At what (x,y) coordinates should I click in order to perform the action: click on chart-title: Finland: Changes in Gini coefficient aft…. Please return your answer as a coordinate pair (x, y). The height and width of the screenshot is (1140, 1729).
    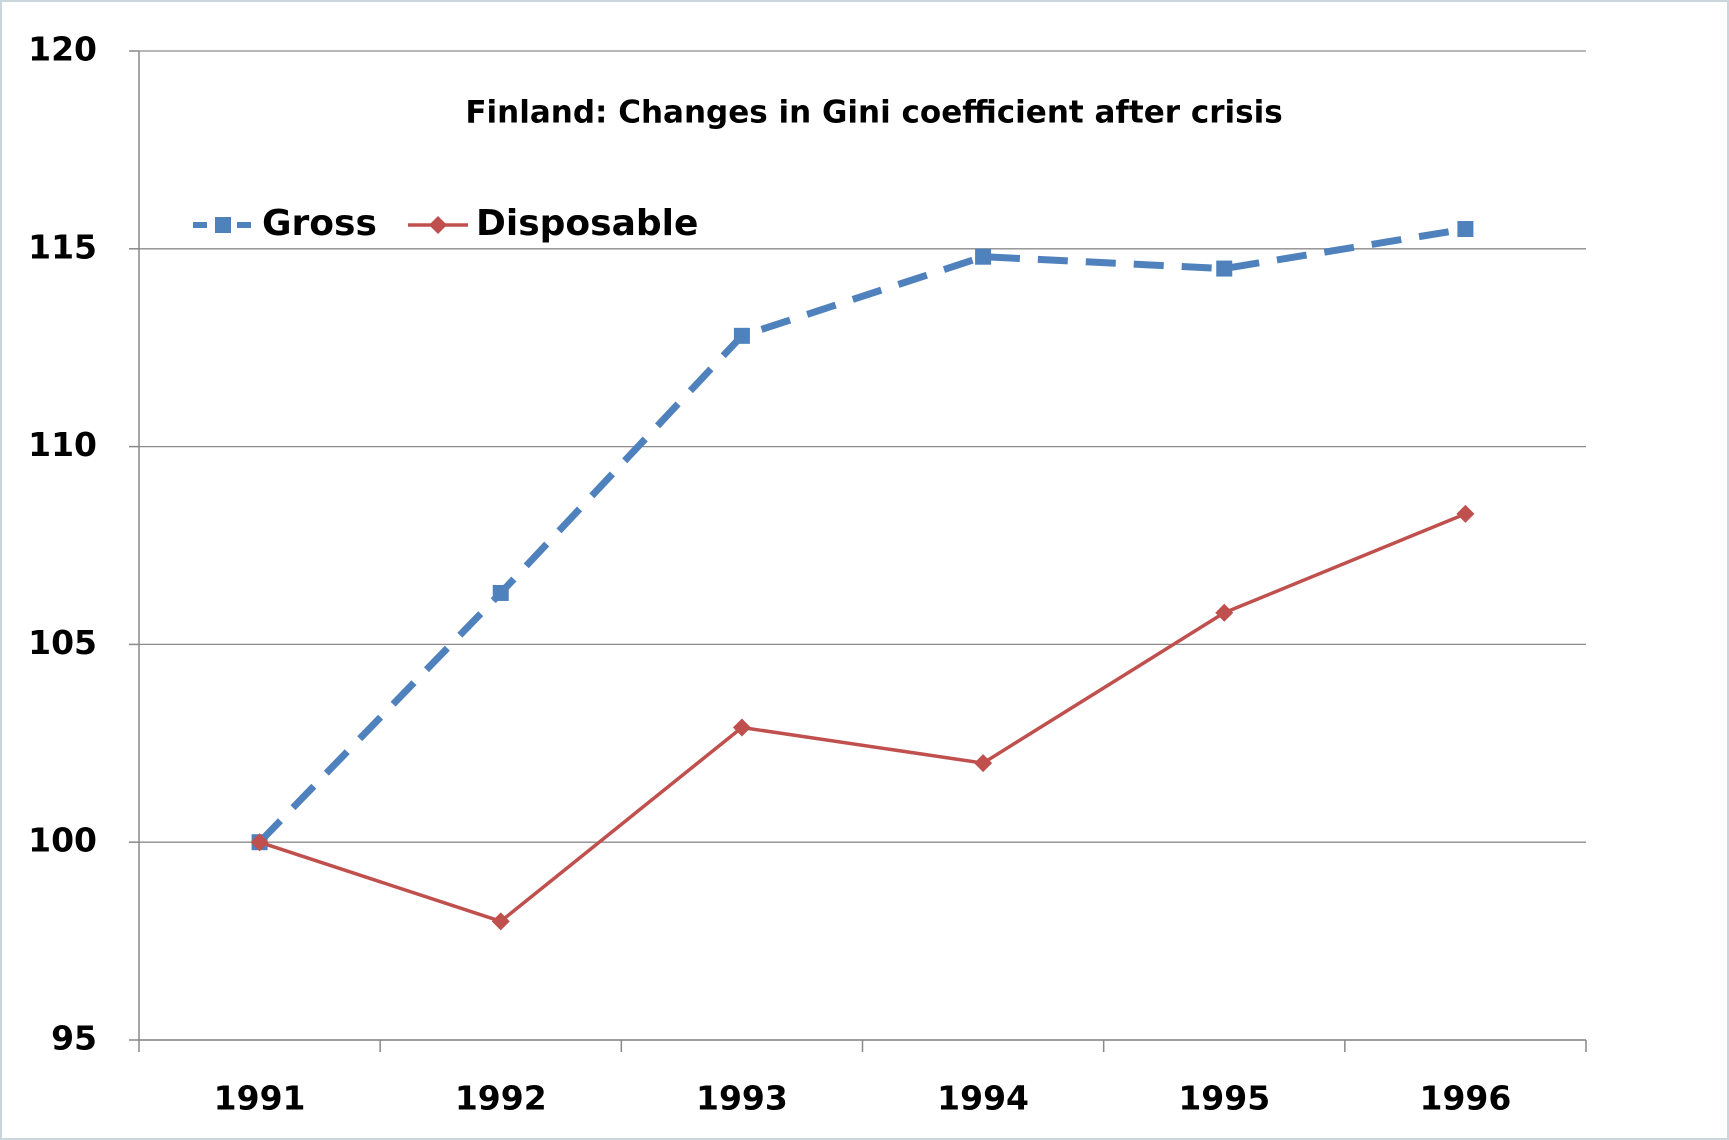
    Looking at the image, I should click on (873, 113).